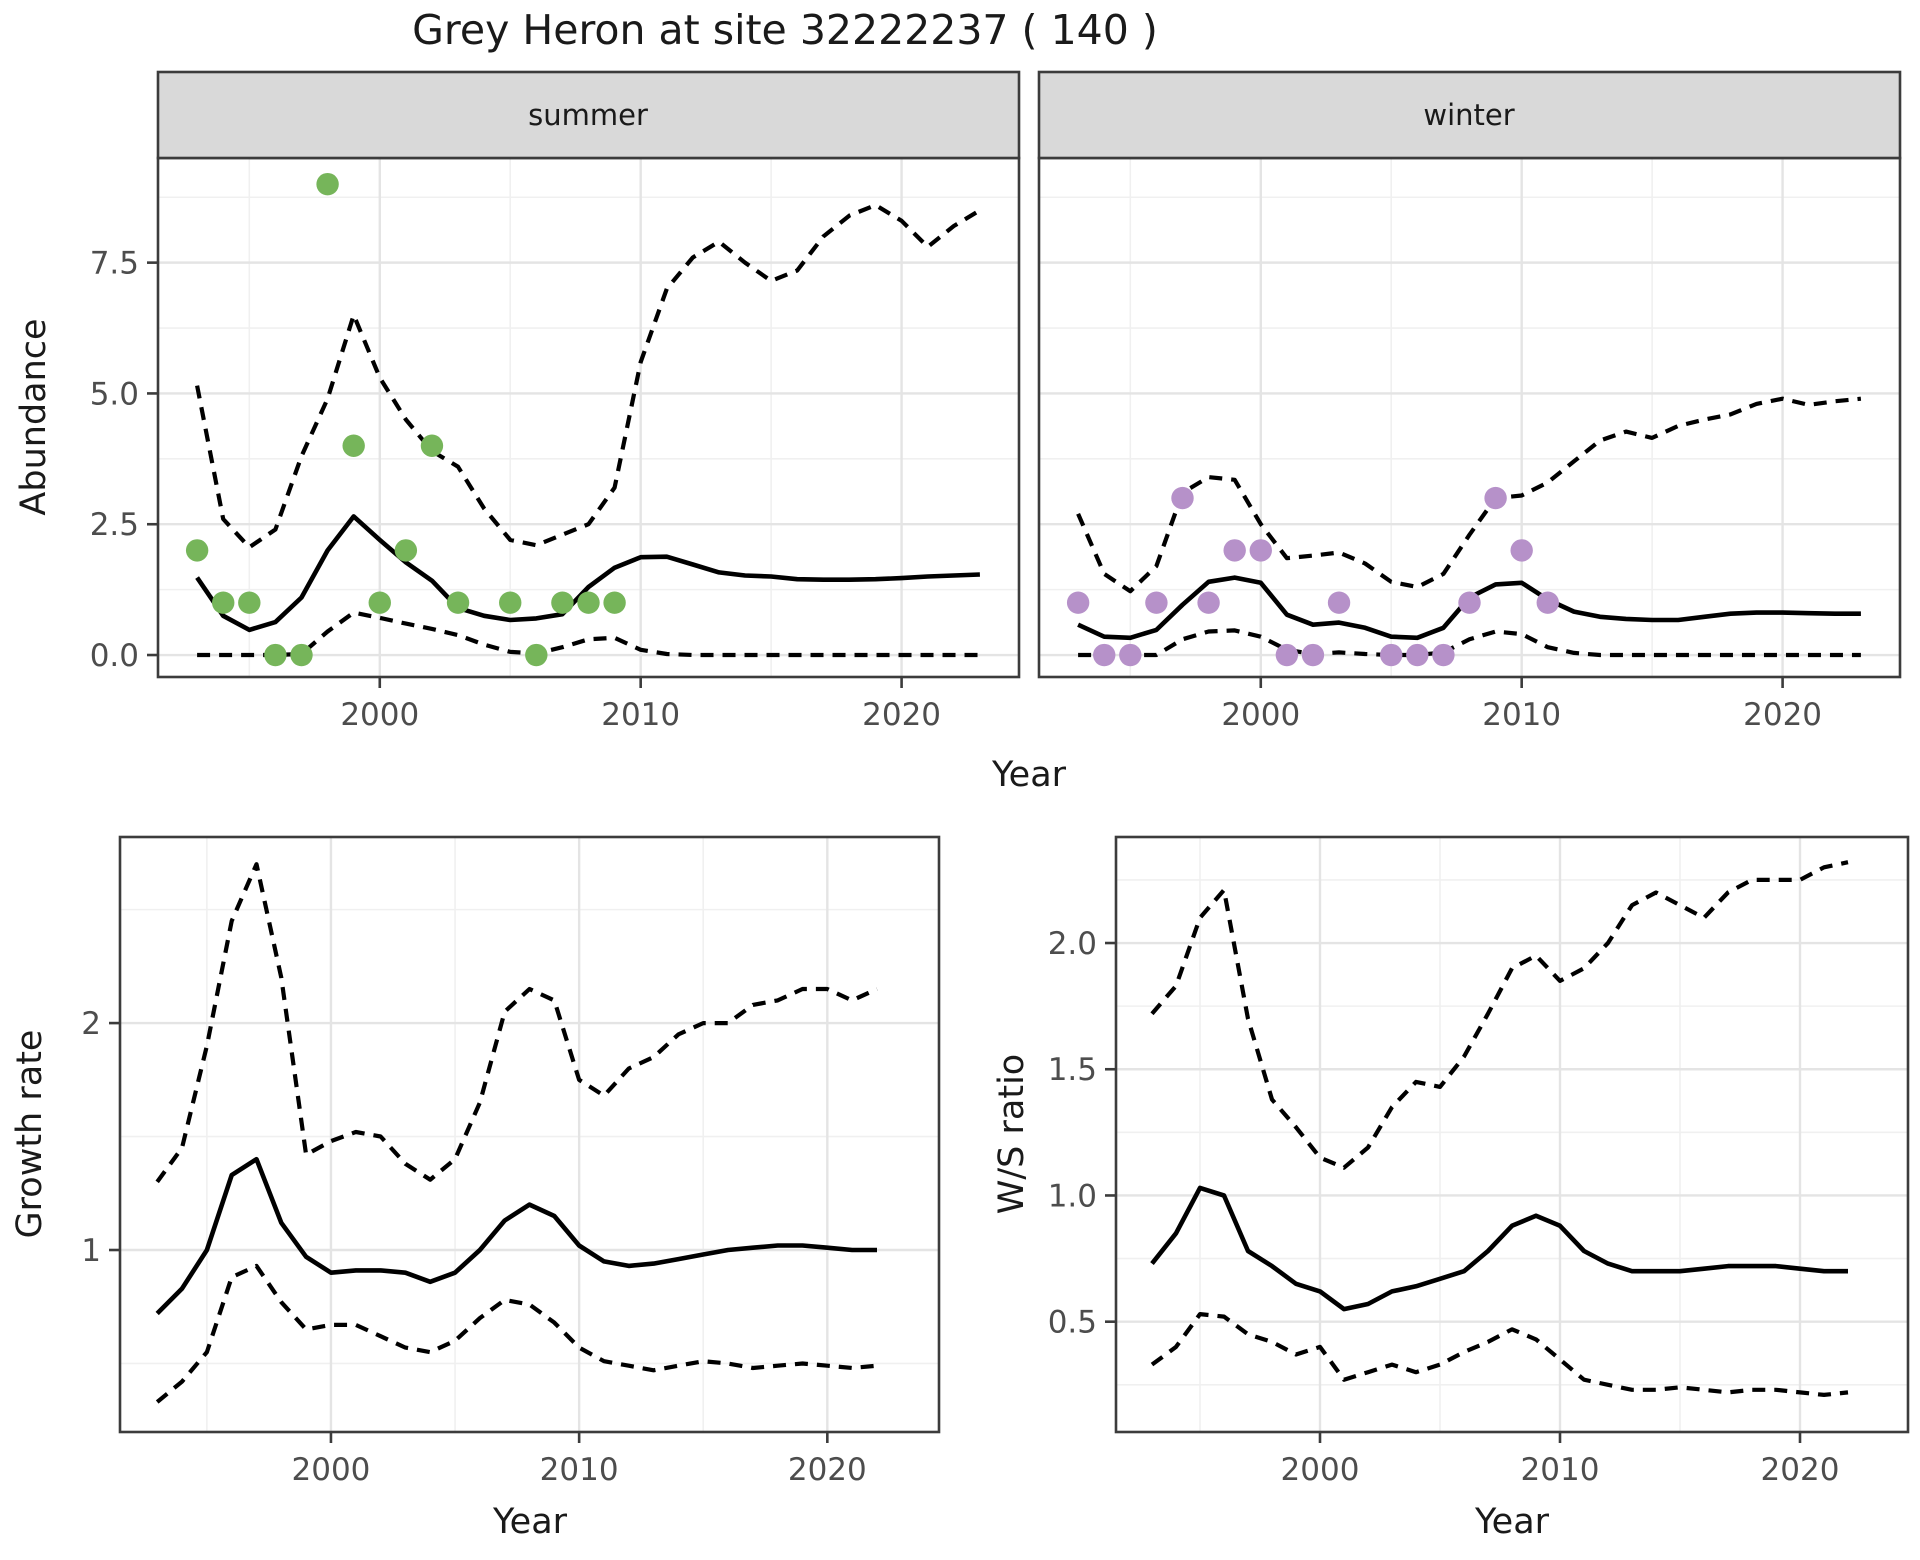 The height and width of the screenshot is (1560, 1920). What do you see at coordinates (1072, 1323) in the screenshot?
I see `y-tick-label: 0.5` at bounding box center [1072, 1323].